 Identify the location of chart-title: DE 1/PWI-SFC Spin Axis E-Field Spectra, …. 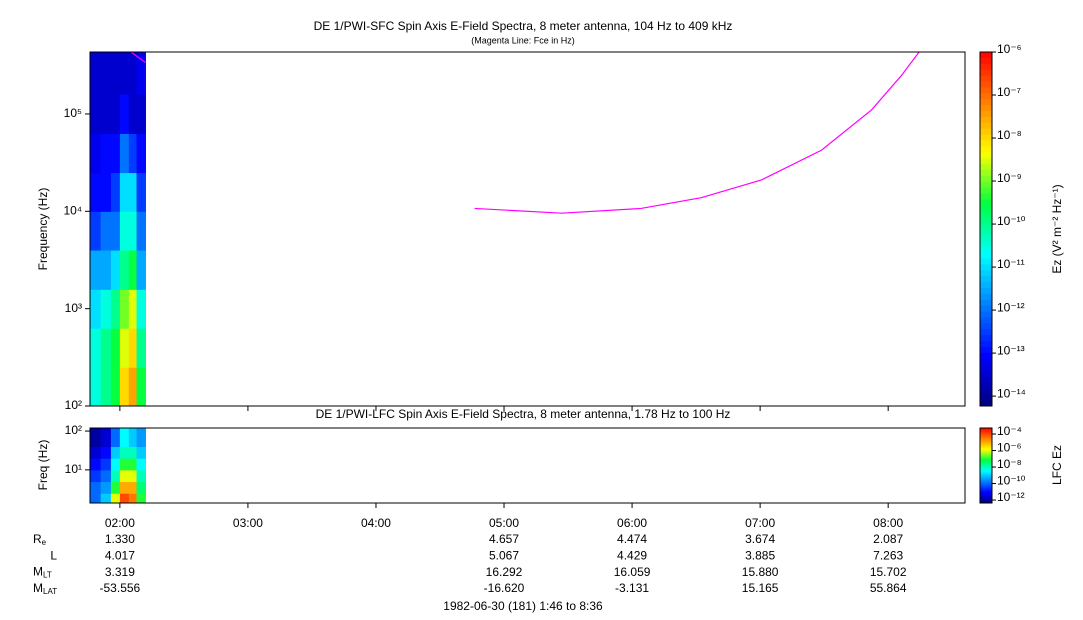
(523, 26).